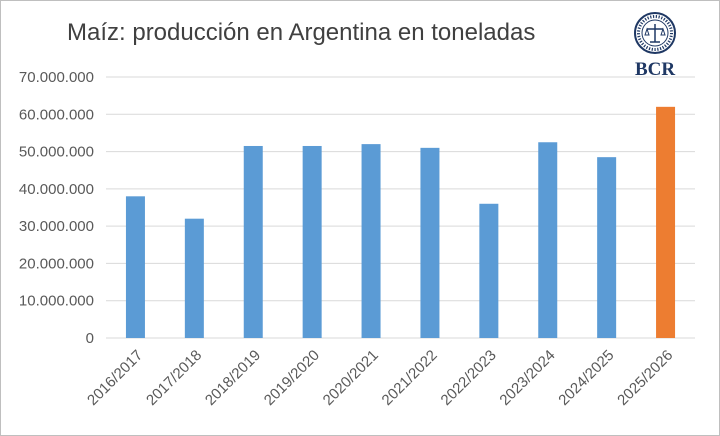  I want to click on x-tick-label: 2021/2022, so click(410, 378).